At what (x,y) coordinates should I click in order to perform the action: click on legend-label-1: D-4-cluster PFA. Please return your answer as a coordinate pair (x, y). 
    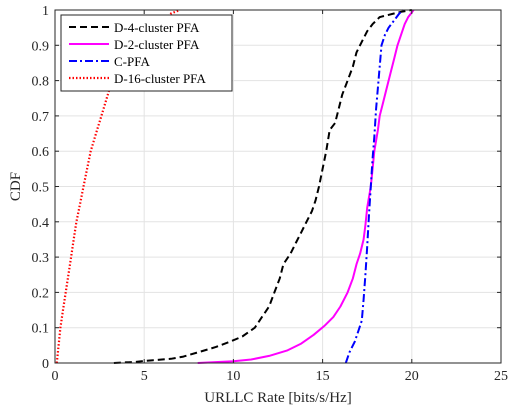
    Looking at the image, I should click on (157, 27).